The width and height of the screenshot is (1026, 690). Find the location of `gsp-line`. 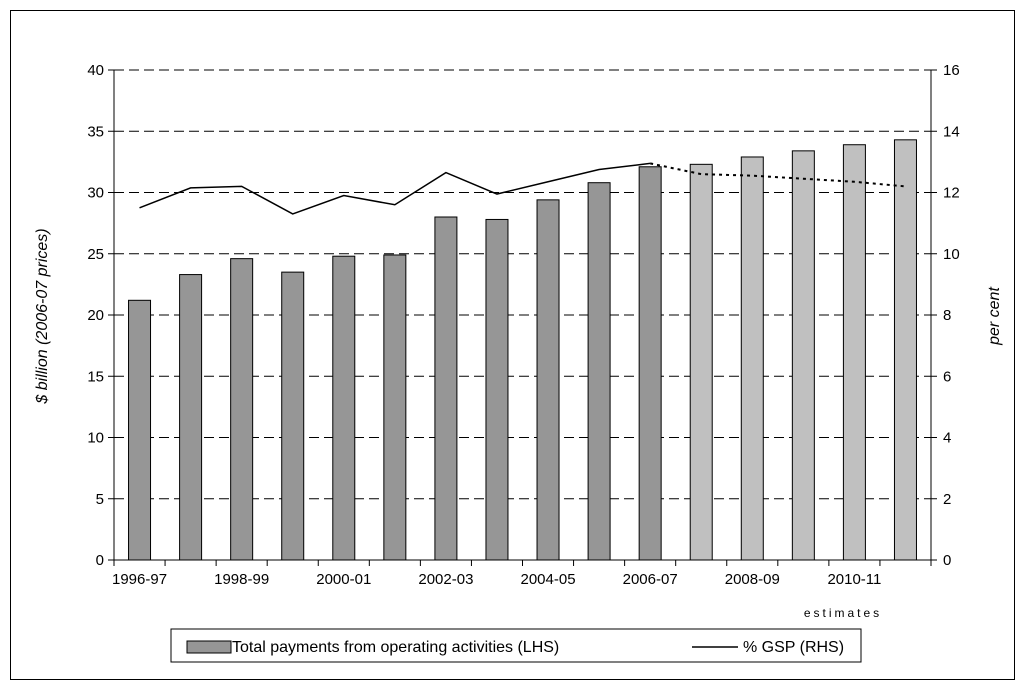

gsp-line is located at coordinates (522, 188).